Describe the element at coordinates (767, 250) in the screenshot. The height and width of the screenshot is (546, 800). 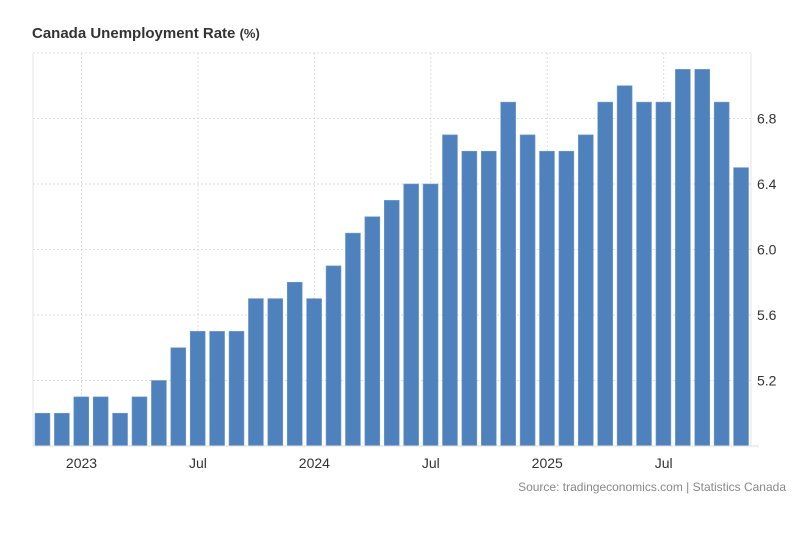
I see `y-tick-label: 6.0` at that location.